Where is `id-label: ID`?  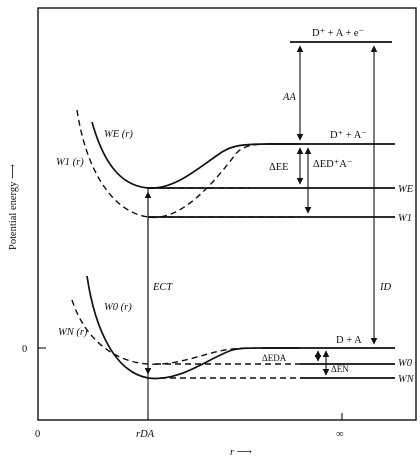
id-label: ID is located at coordinates (385, 287).